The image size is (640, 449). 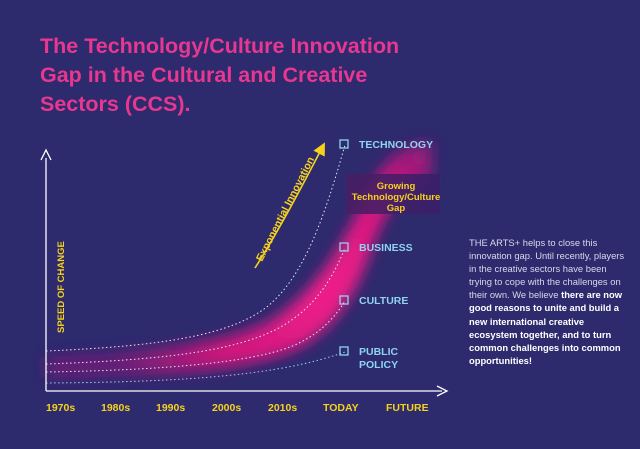 I want to click on business-label: BUSINESS, so click(x=386, y=248).